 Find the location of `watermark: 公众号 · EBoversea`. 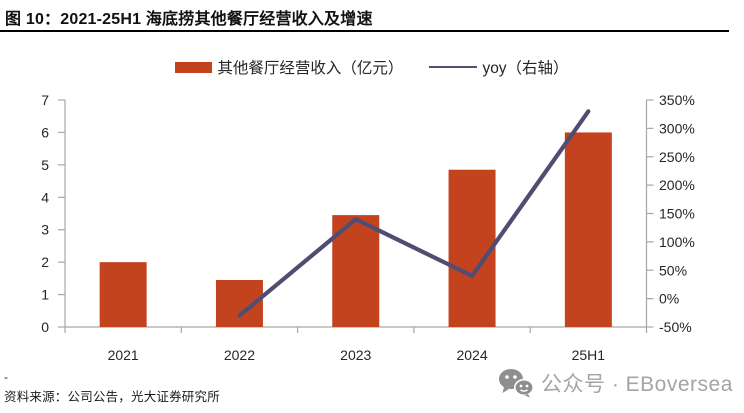

watermark: 公众号 · EBoversea is located at coordinates (615, 383).